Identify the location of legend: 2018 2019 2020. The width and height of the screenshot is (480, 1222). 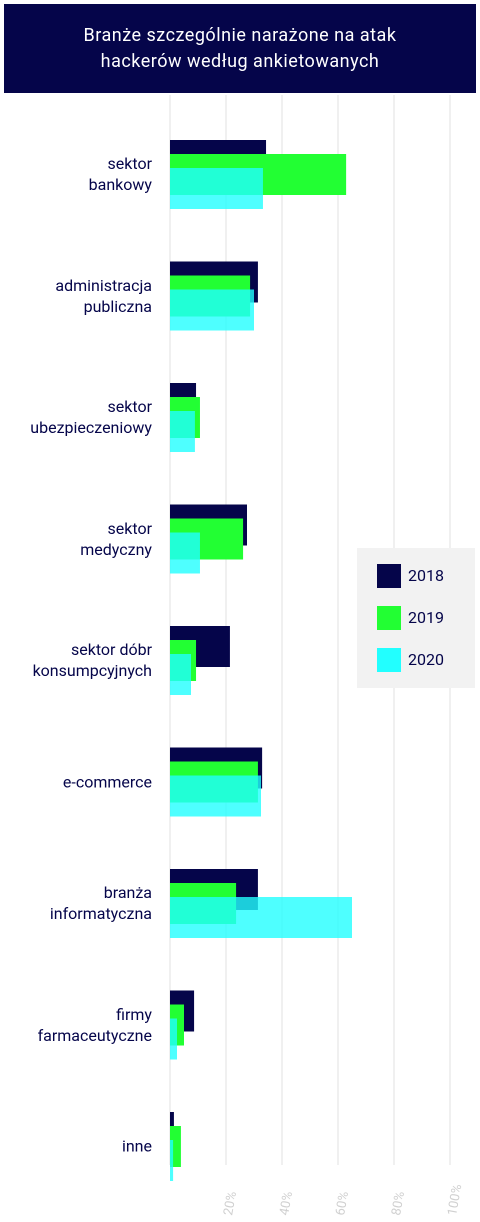
(416, 618).